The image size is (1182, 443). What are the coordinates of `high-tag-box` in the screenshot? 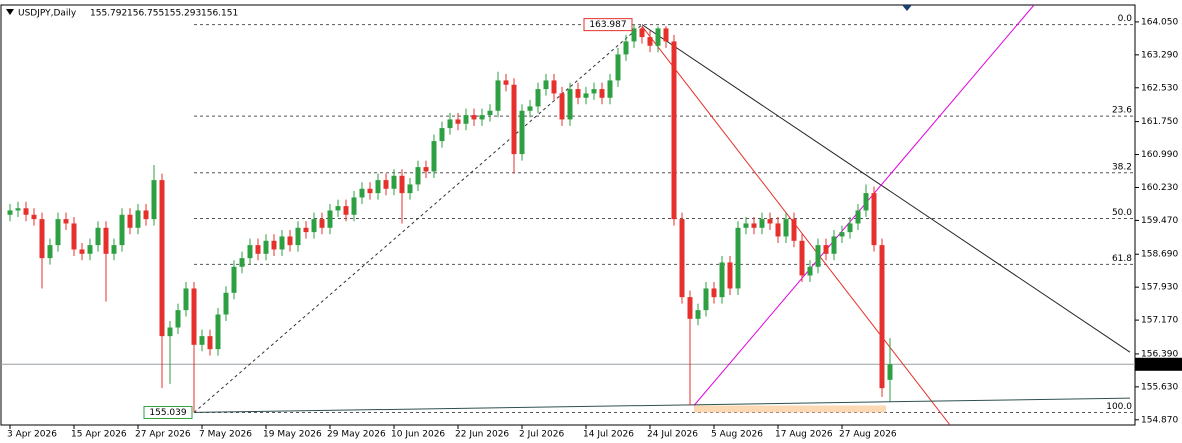 It's located at (608, 25).